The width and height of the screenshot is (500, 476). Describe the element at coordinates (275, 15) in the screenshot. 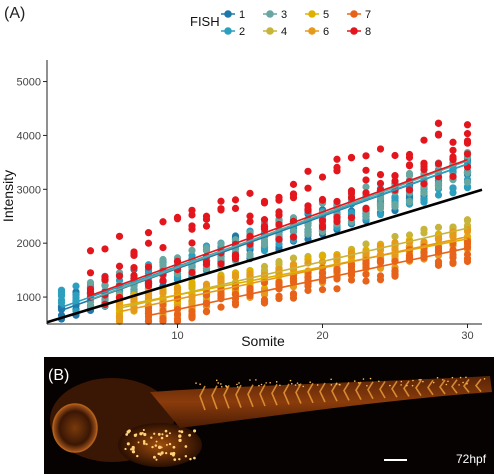

I see `legend-item-3: 3` at that location.